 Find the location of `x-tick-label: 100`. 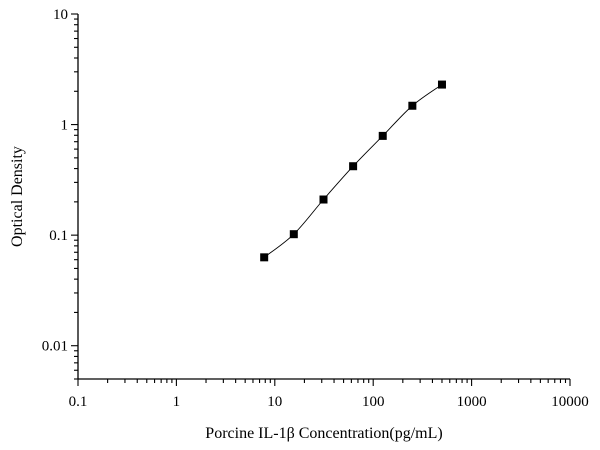

x-tick-label: 100 is located at coordinates (373, 402).